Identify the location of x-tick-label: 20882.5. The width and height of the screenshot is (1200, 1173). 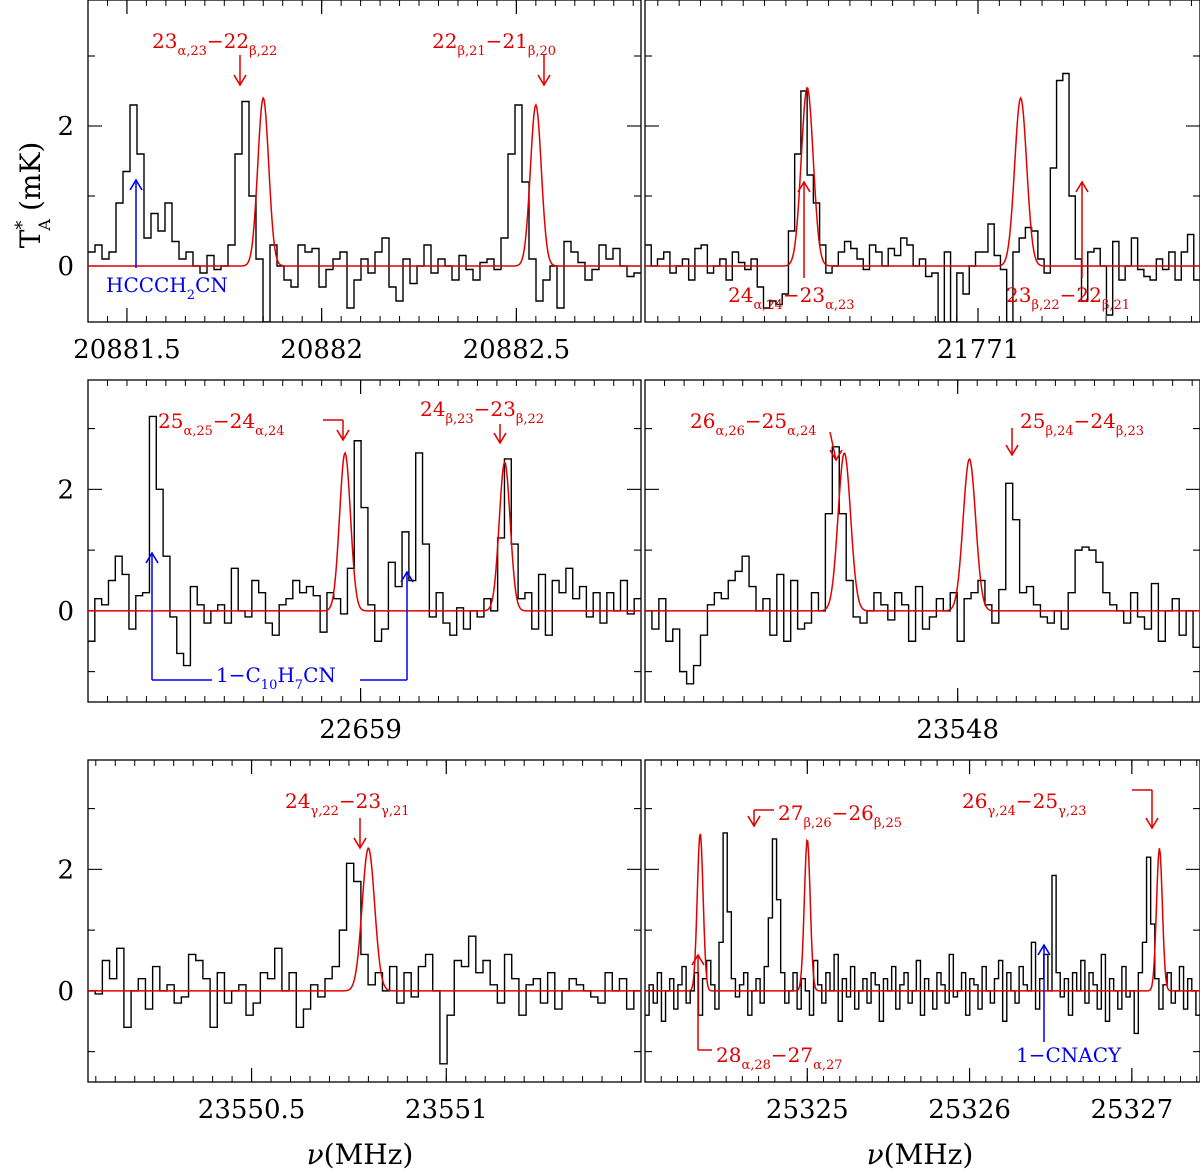
(517, 350).